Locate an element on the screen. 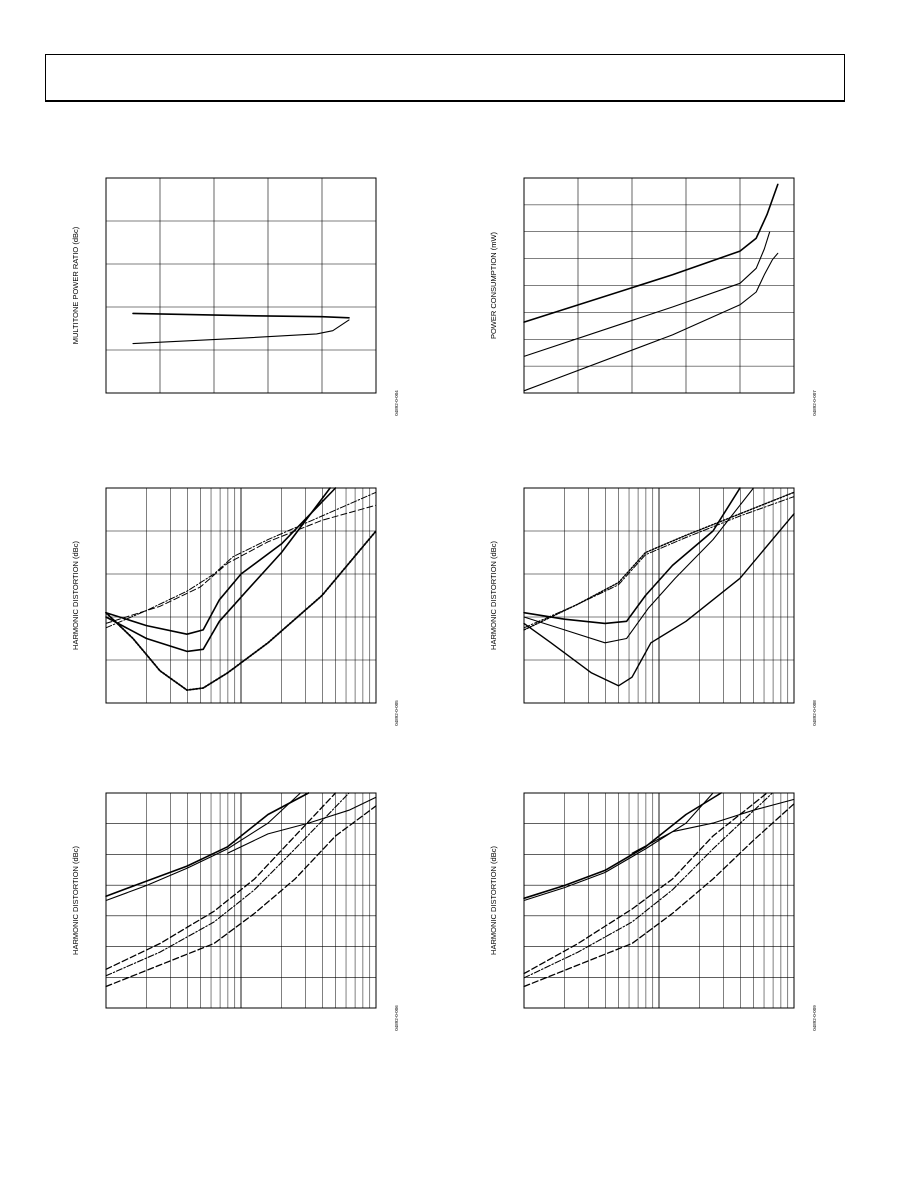  figure-id: 04892-0-009 is located at coordinates (814, 1018).